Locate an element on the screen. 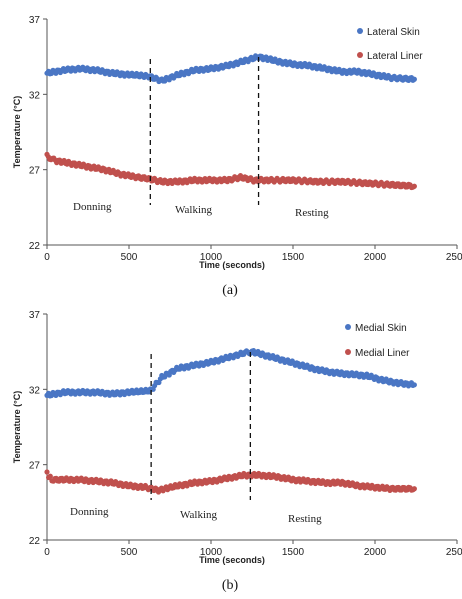  legend-label: Lateral Skin is located at coordinates (393, 32).